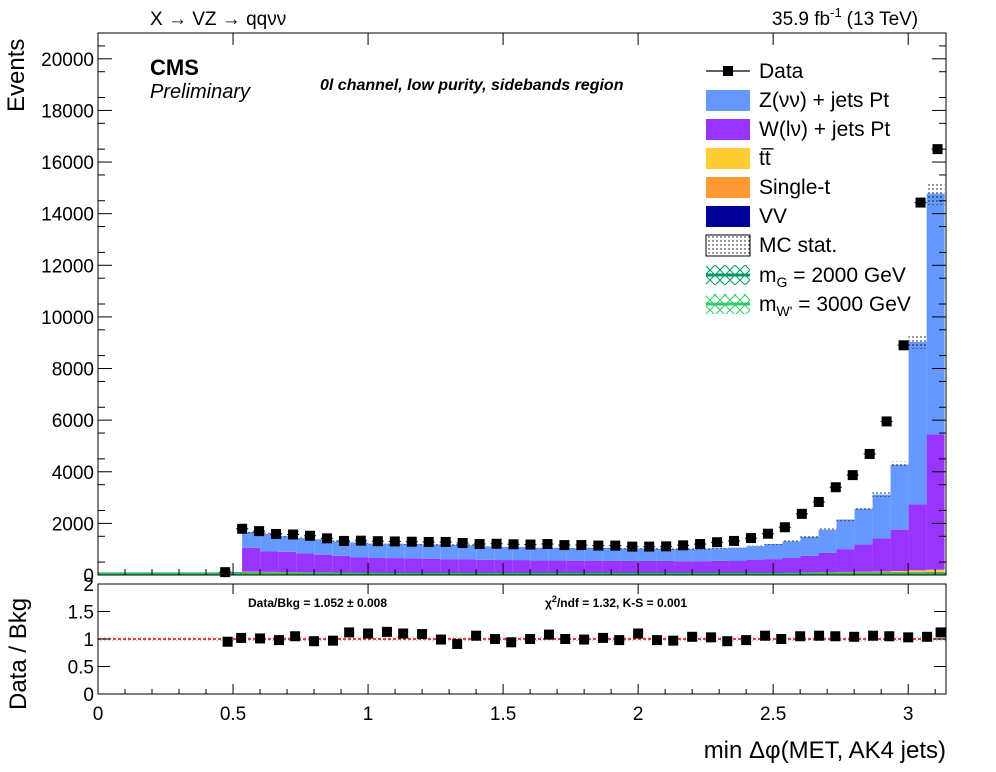  What do you see at coordinates (81, 668) in the screenshot?
I see `ratio-y-tick-label: 0.5` at bounding box center [81, 668].